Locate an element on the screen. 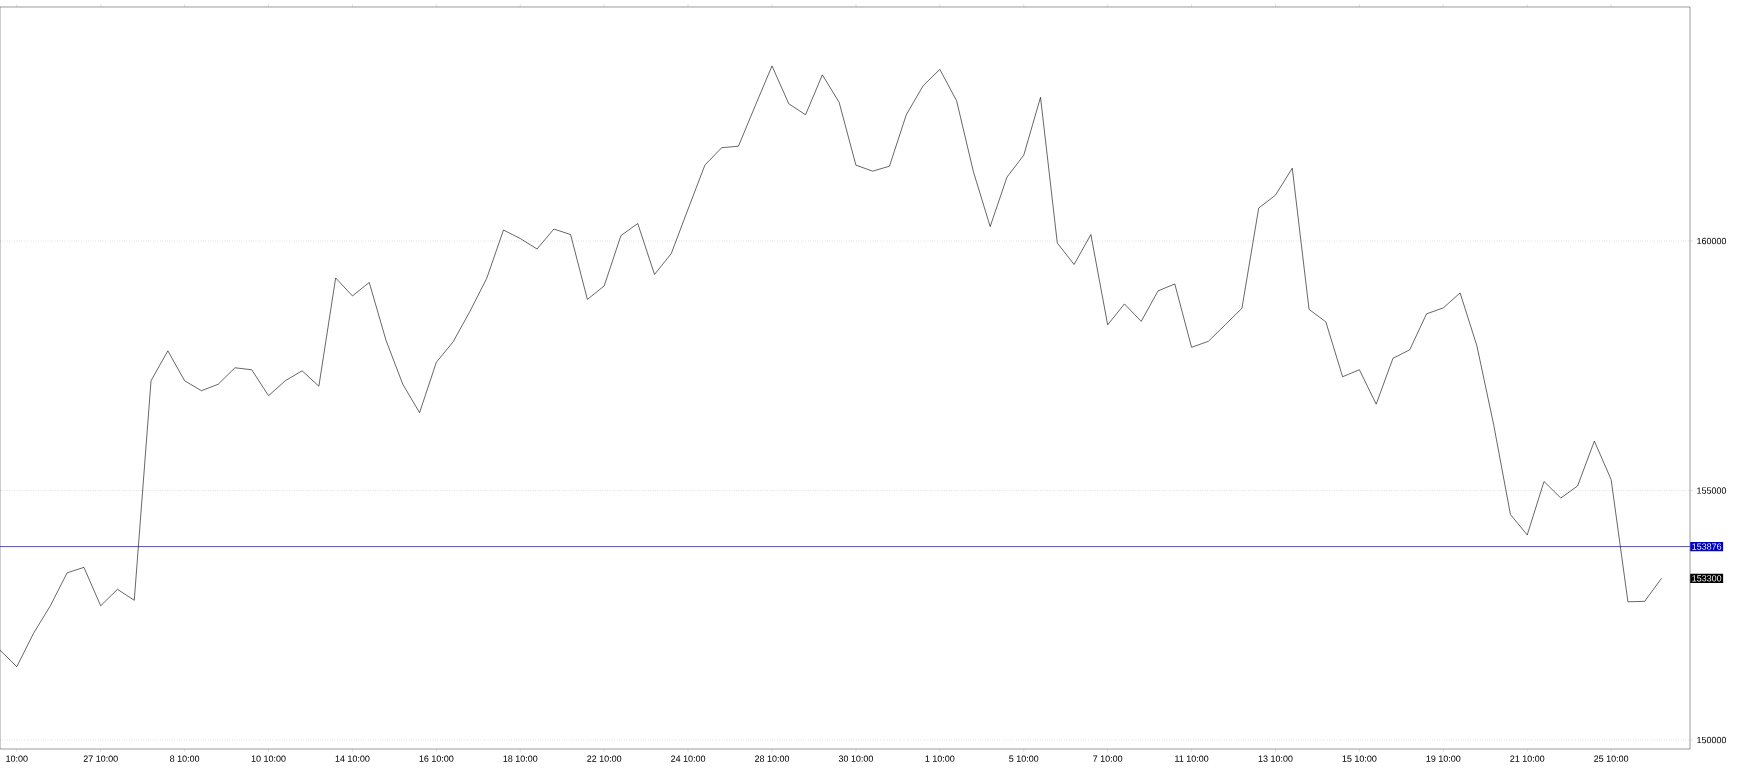  x-tick-label: 8 10:00 is located at coordinates (185, 758).